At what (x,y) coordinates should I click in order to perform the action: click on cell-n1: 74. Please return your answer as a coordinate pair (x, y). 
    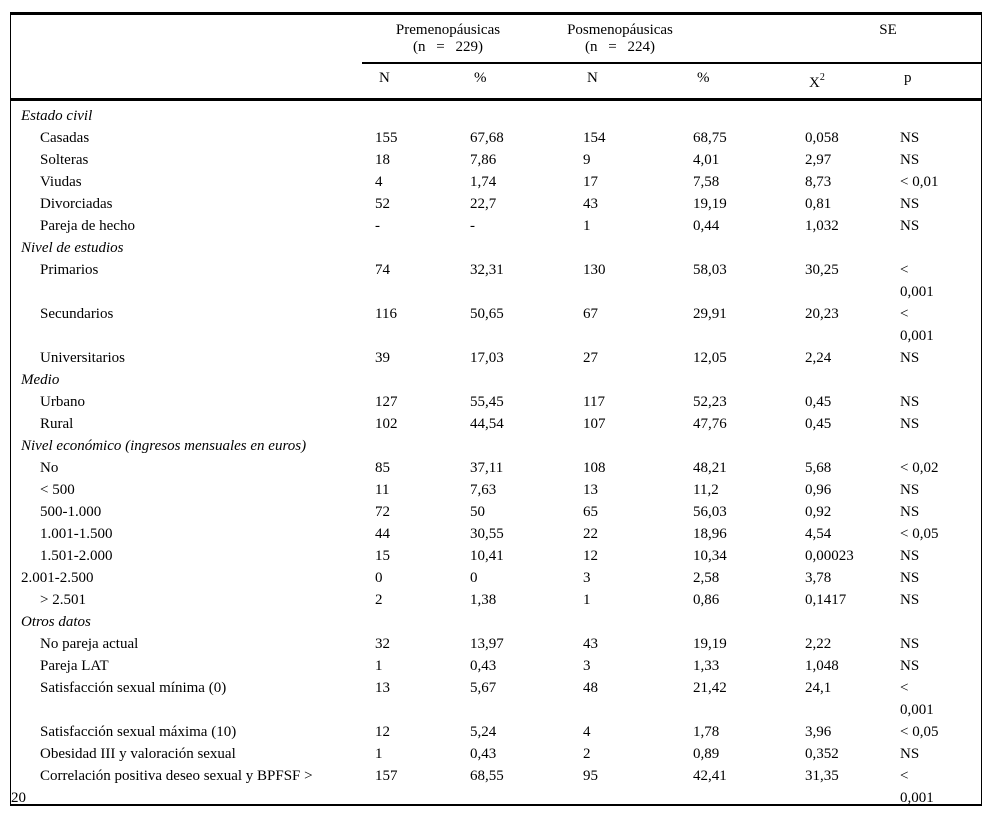
    Looking at the image, I should click on (382, 270).